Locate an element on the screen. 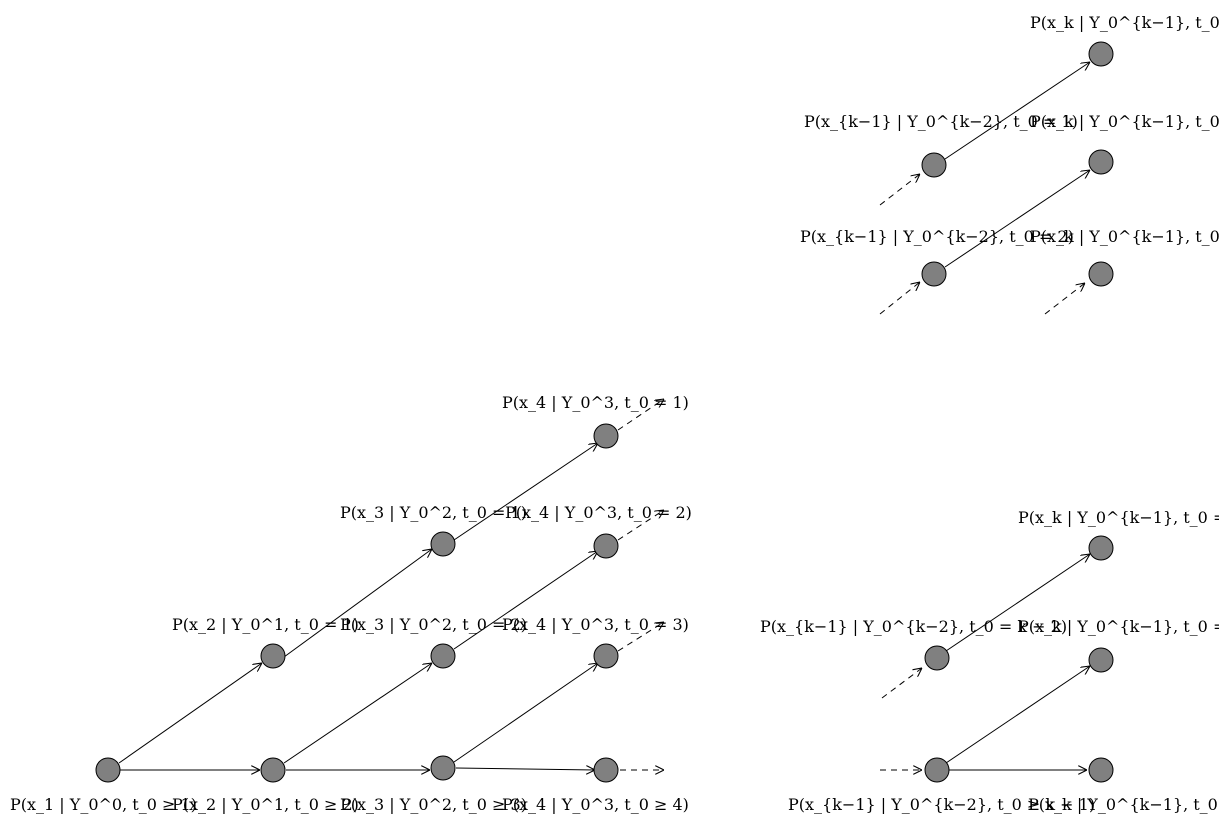 This screenshot has height=822, width=1219. node-label: P(x_k | Y_0^{k−1}, t_0 = 3) is located at coordinates (1124, 236).